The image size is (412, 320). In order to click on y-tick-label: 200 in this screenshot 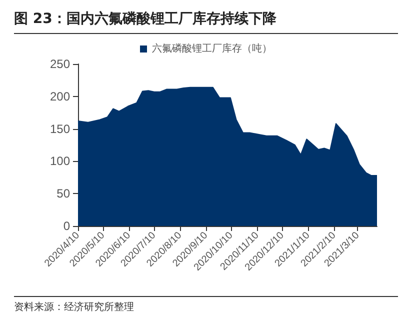, I will do `click(60, 96)`.